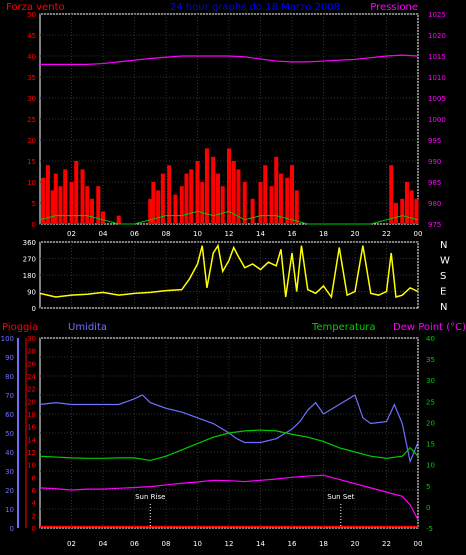  Describe the element at coordinates (229, 429) in the screenshot. I see `humidity-line` at that location.